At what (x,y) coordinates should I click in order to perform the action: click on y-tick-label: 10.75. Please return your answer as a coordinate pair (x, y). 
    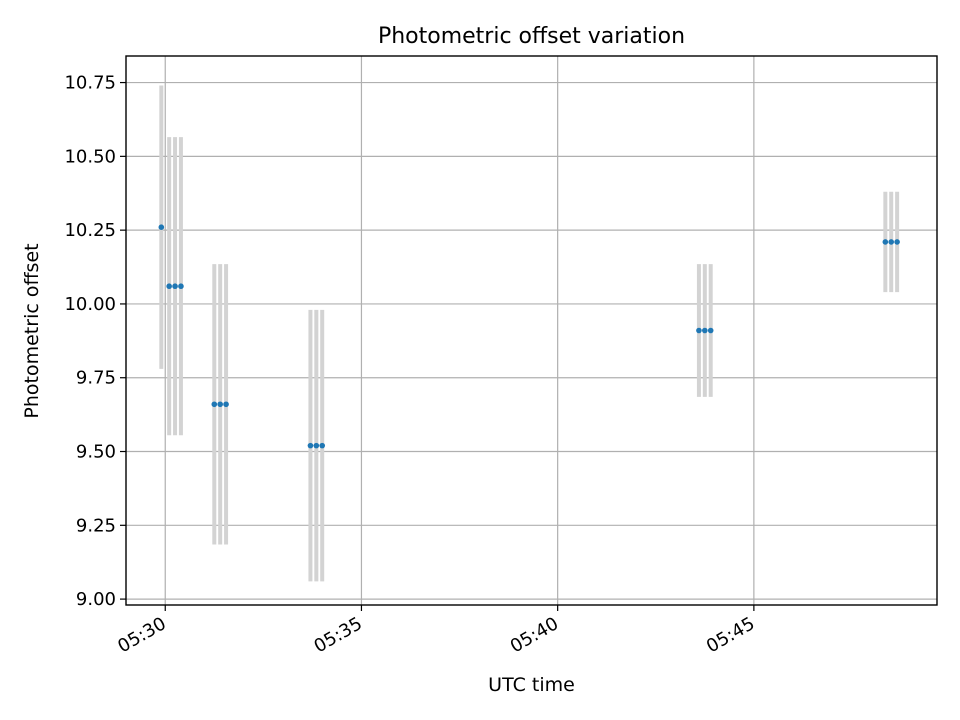
    Looking at the image, I should click on (90, 83).